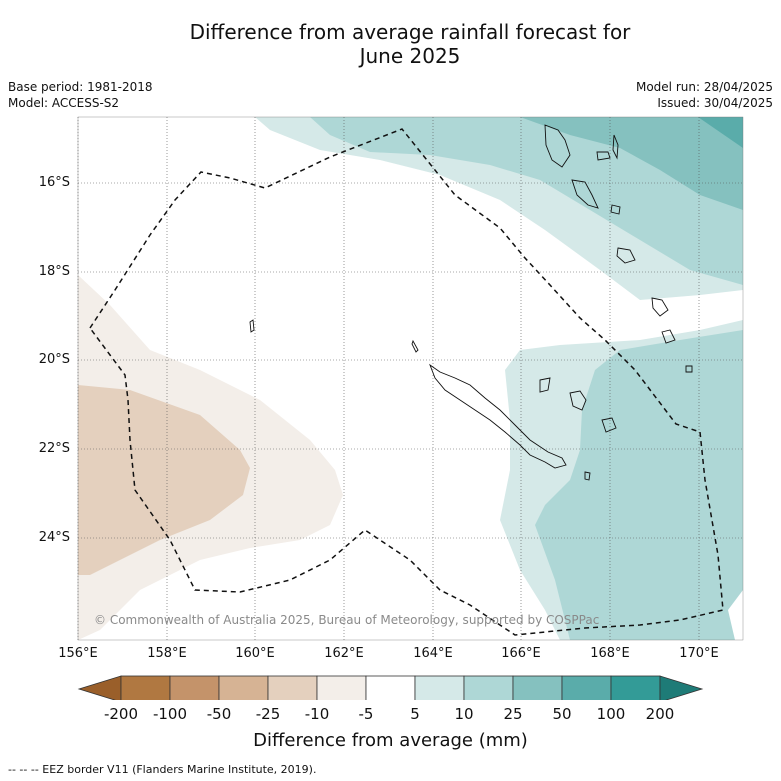  I want to click on lat-label-18s: 18°S, so click(54, 271).